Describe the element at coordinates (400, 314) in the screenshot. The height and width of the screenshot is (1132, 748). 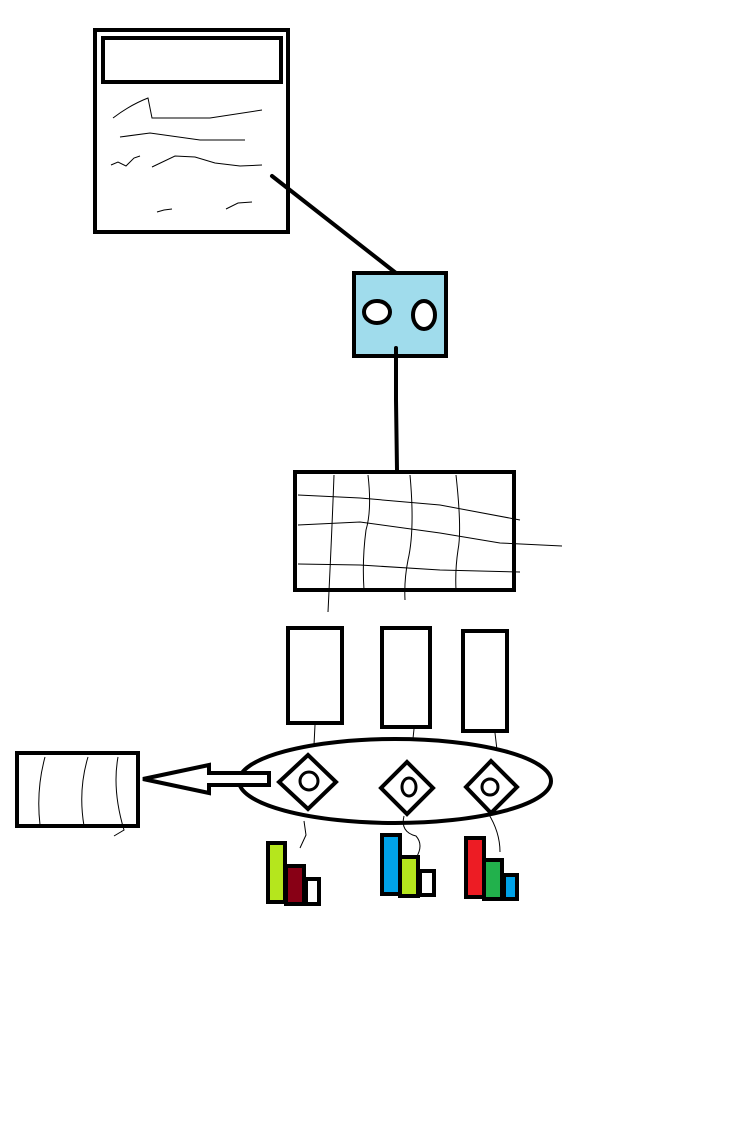
I see `hub-node` at that location.